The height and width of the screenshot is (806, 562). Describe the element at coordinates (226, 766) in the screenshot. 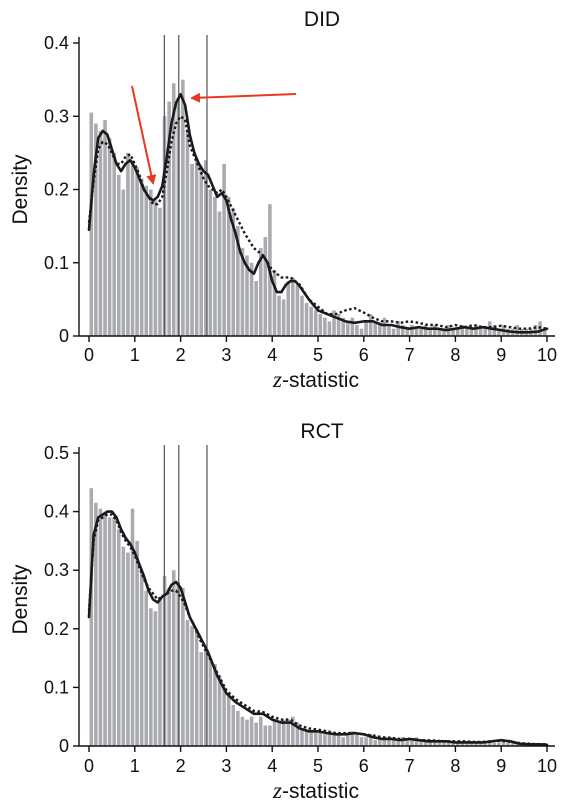

I see `x-tick-label: 3` at that location.